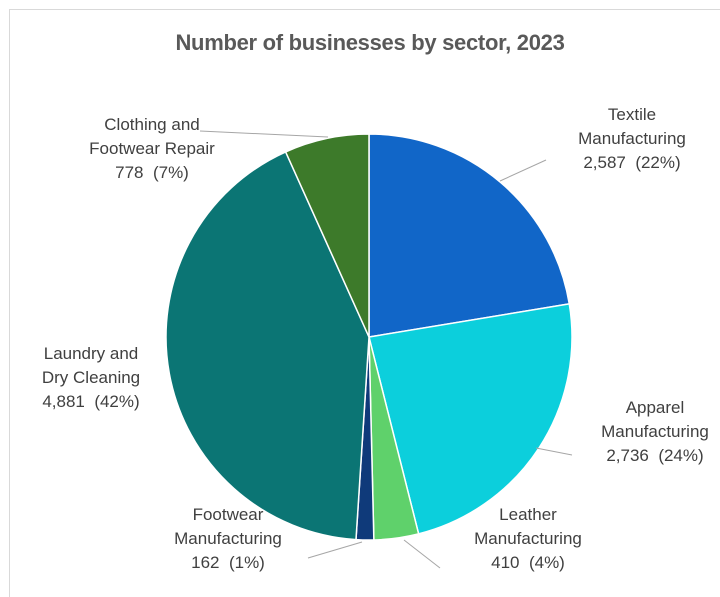 This screenshot has height=597, width=720. What do you see at coordinates (370, 42) in the screenshot?
I see `chart-title: Number of businesses by sector, 2023` at bounding box center [370, 42].